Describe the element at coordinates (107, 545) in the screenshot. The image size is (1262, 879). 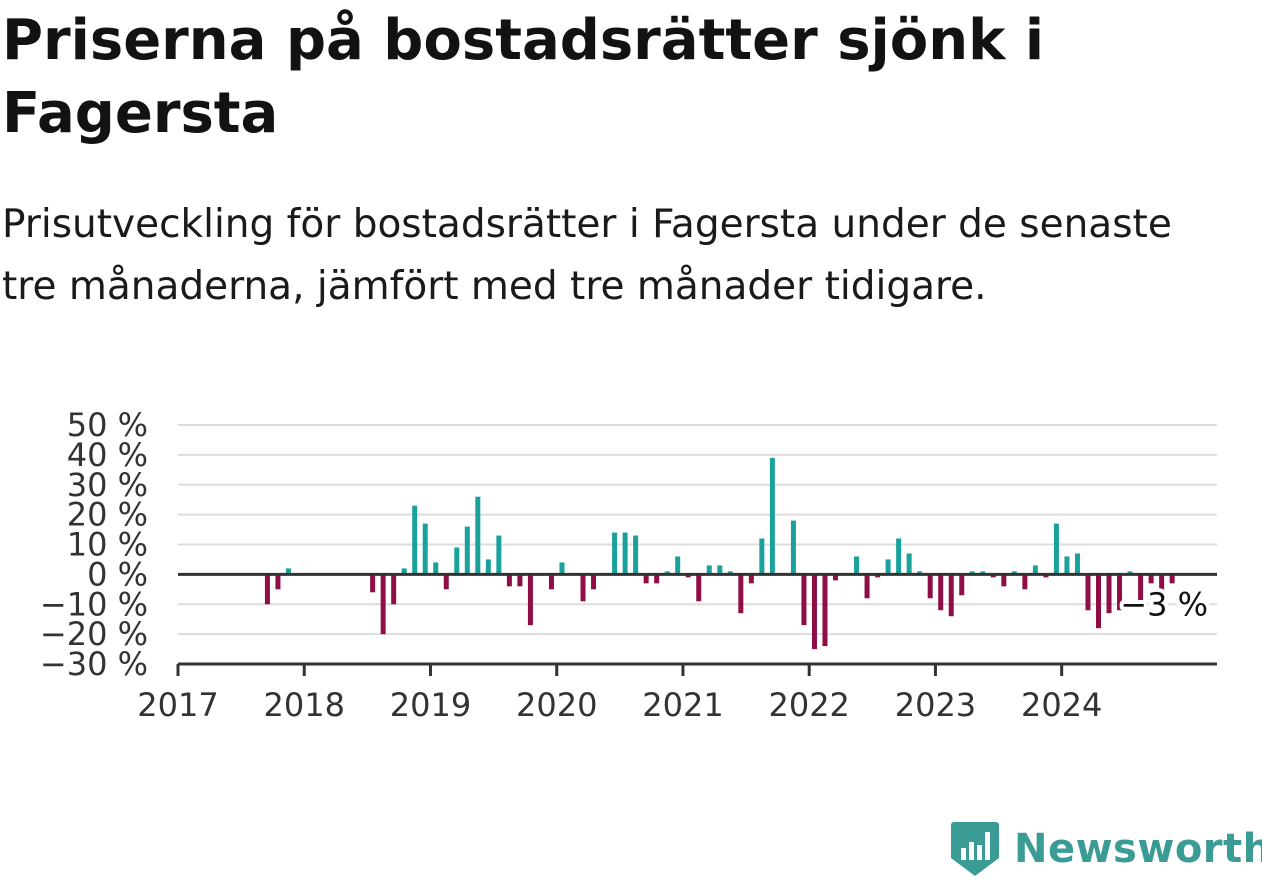
I see `y-tick-label: 10 %` at that location.